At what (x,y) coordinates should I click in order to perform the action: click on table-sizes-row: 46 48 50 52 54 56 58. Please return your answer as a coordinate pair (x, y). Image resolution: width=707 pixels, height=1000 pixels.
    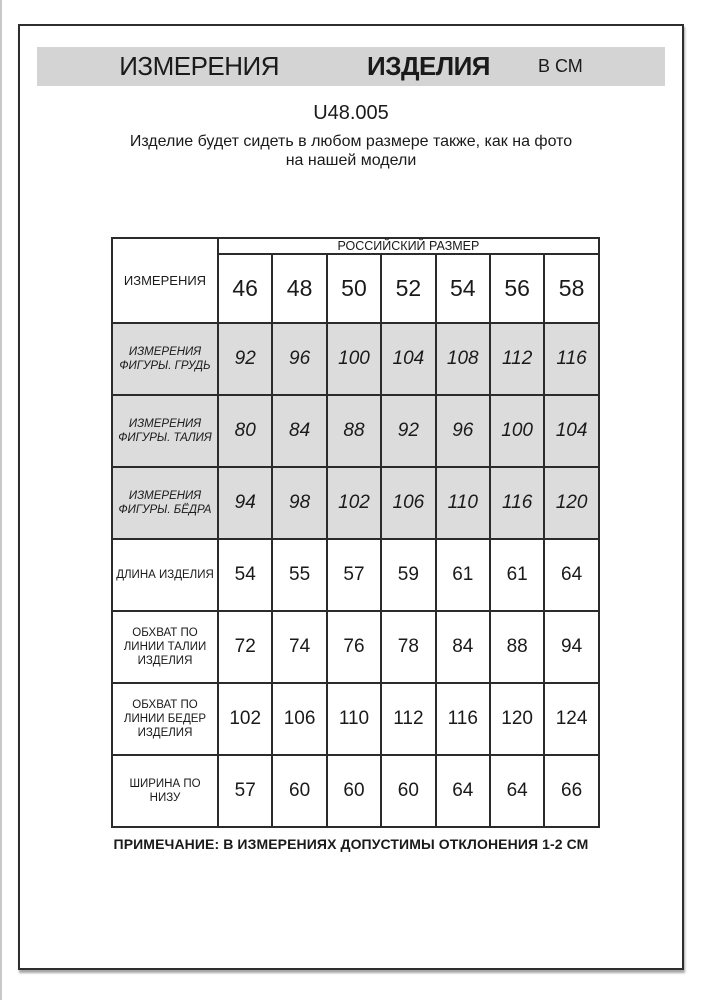
    Looking at the image, I should click on (356, 288).